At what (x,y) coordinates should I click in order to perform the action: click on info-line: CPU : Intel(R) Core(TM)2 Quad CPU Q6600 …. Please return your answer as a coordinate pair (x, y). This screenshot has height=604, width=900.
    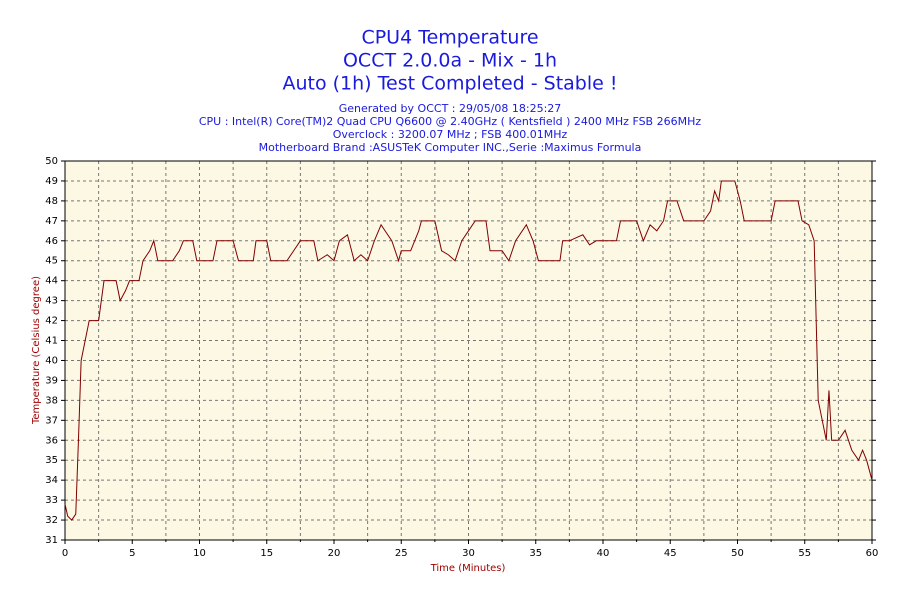
    Looking at the image, I should click on (450, 121).